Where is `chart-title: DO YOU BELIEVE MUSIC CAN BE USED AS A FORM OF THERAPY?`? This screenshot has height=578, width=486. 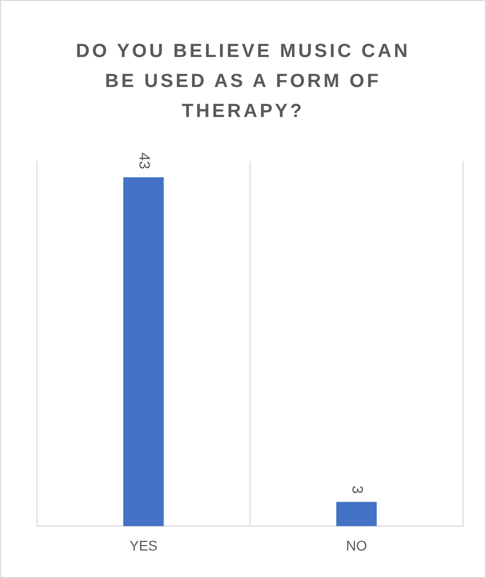 chart-title: DO YOU BELIEVE MUSIC CAN BE USED AS A FORM OF THERAPY? is located at coordinates (243, 82).